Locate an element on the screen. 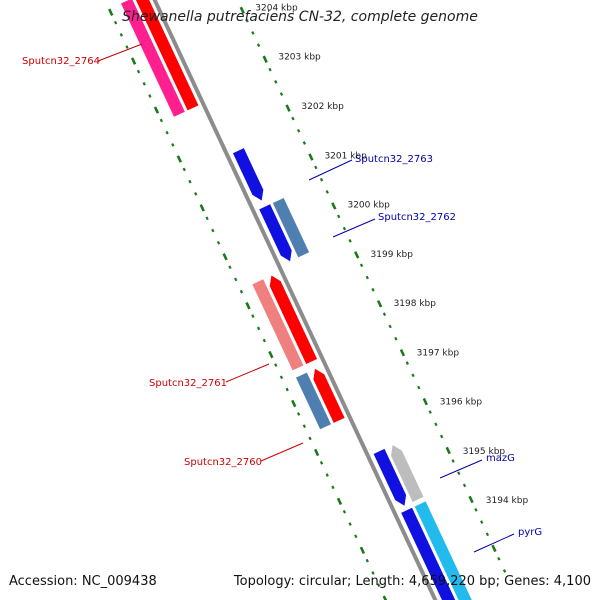 The height and width of the screenshot is (600, 600). tick-label: 3201 kbp is located at coordinates (345, 156).